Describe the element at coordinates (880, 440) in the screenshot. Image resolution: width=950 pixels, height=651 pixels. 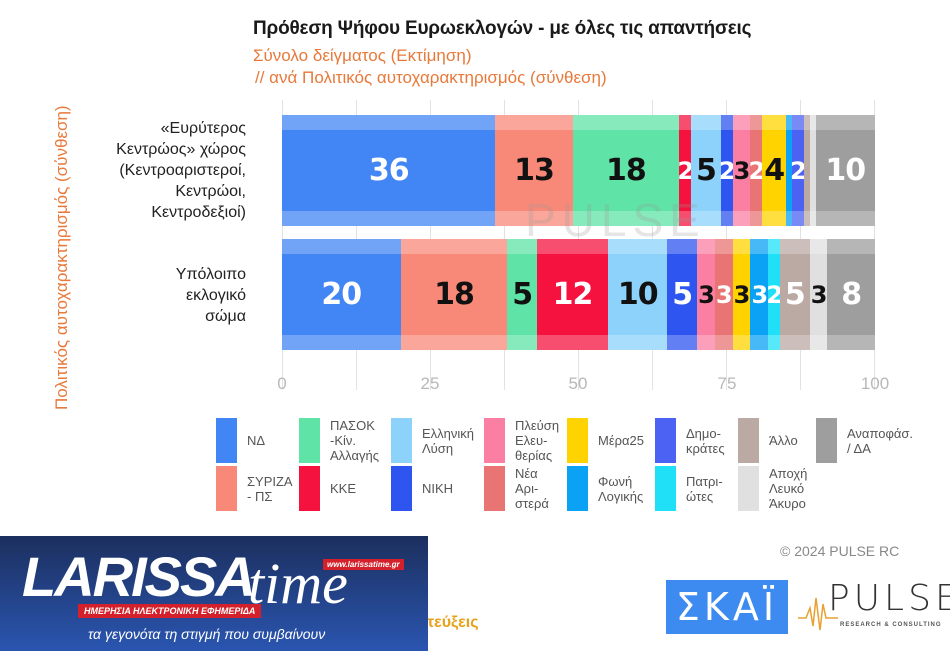
I see `legend-label: Αναποφάσ. / ΔΑ` at that location.